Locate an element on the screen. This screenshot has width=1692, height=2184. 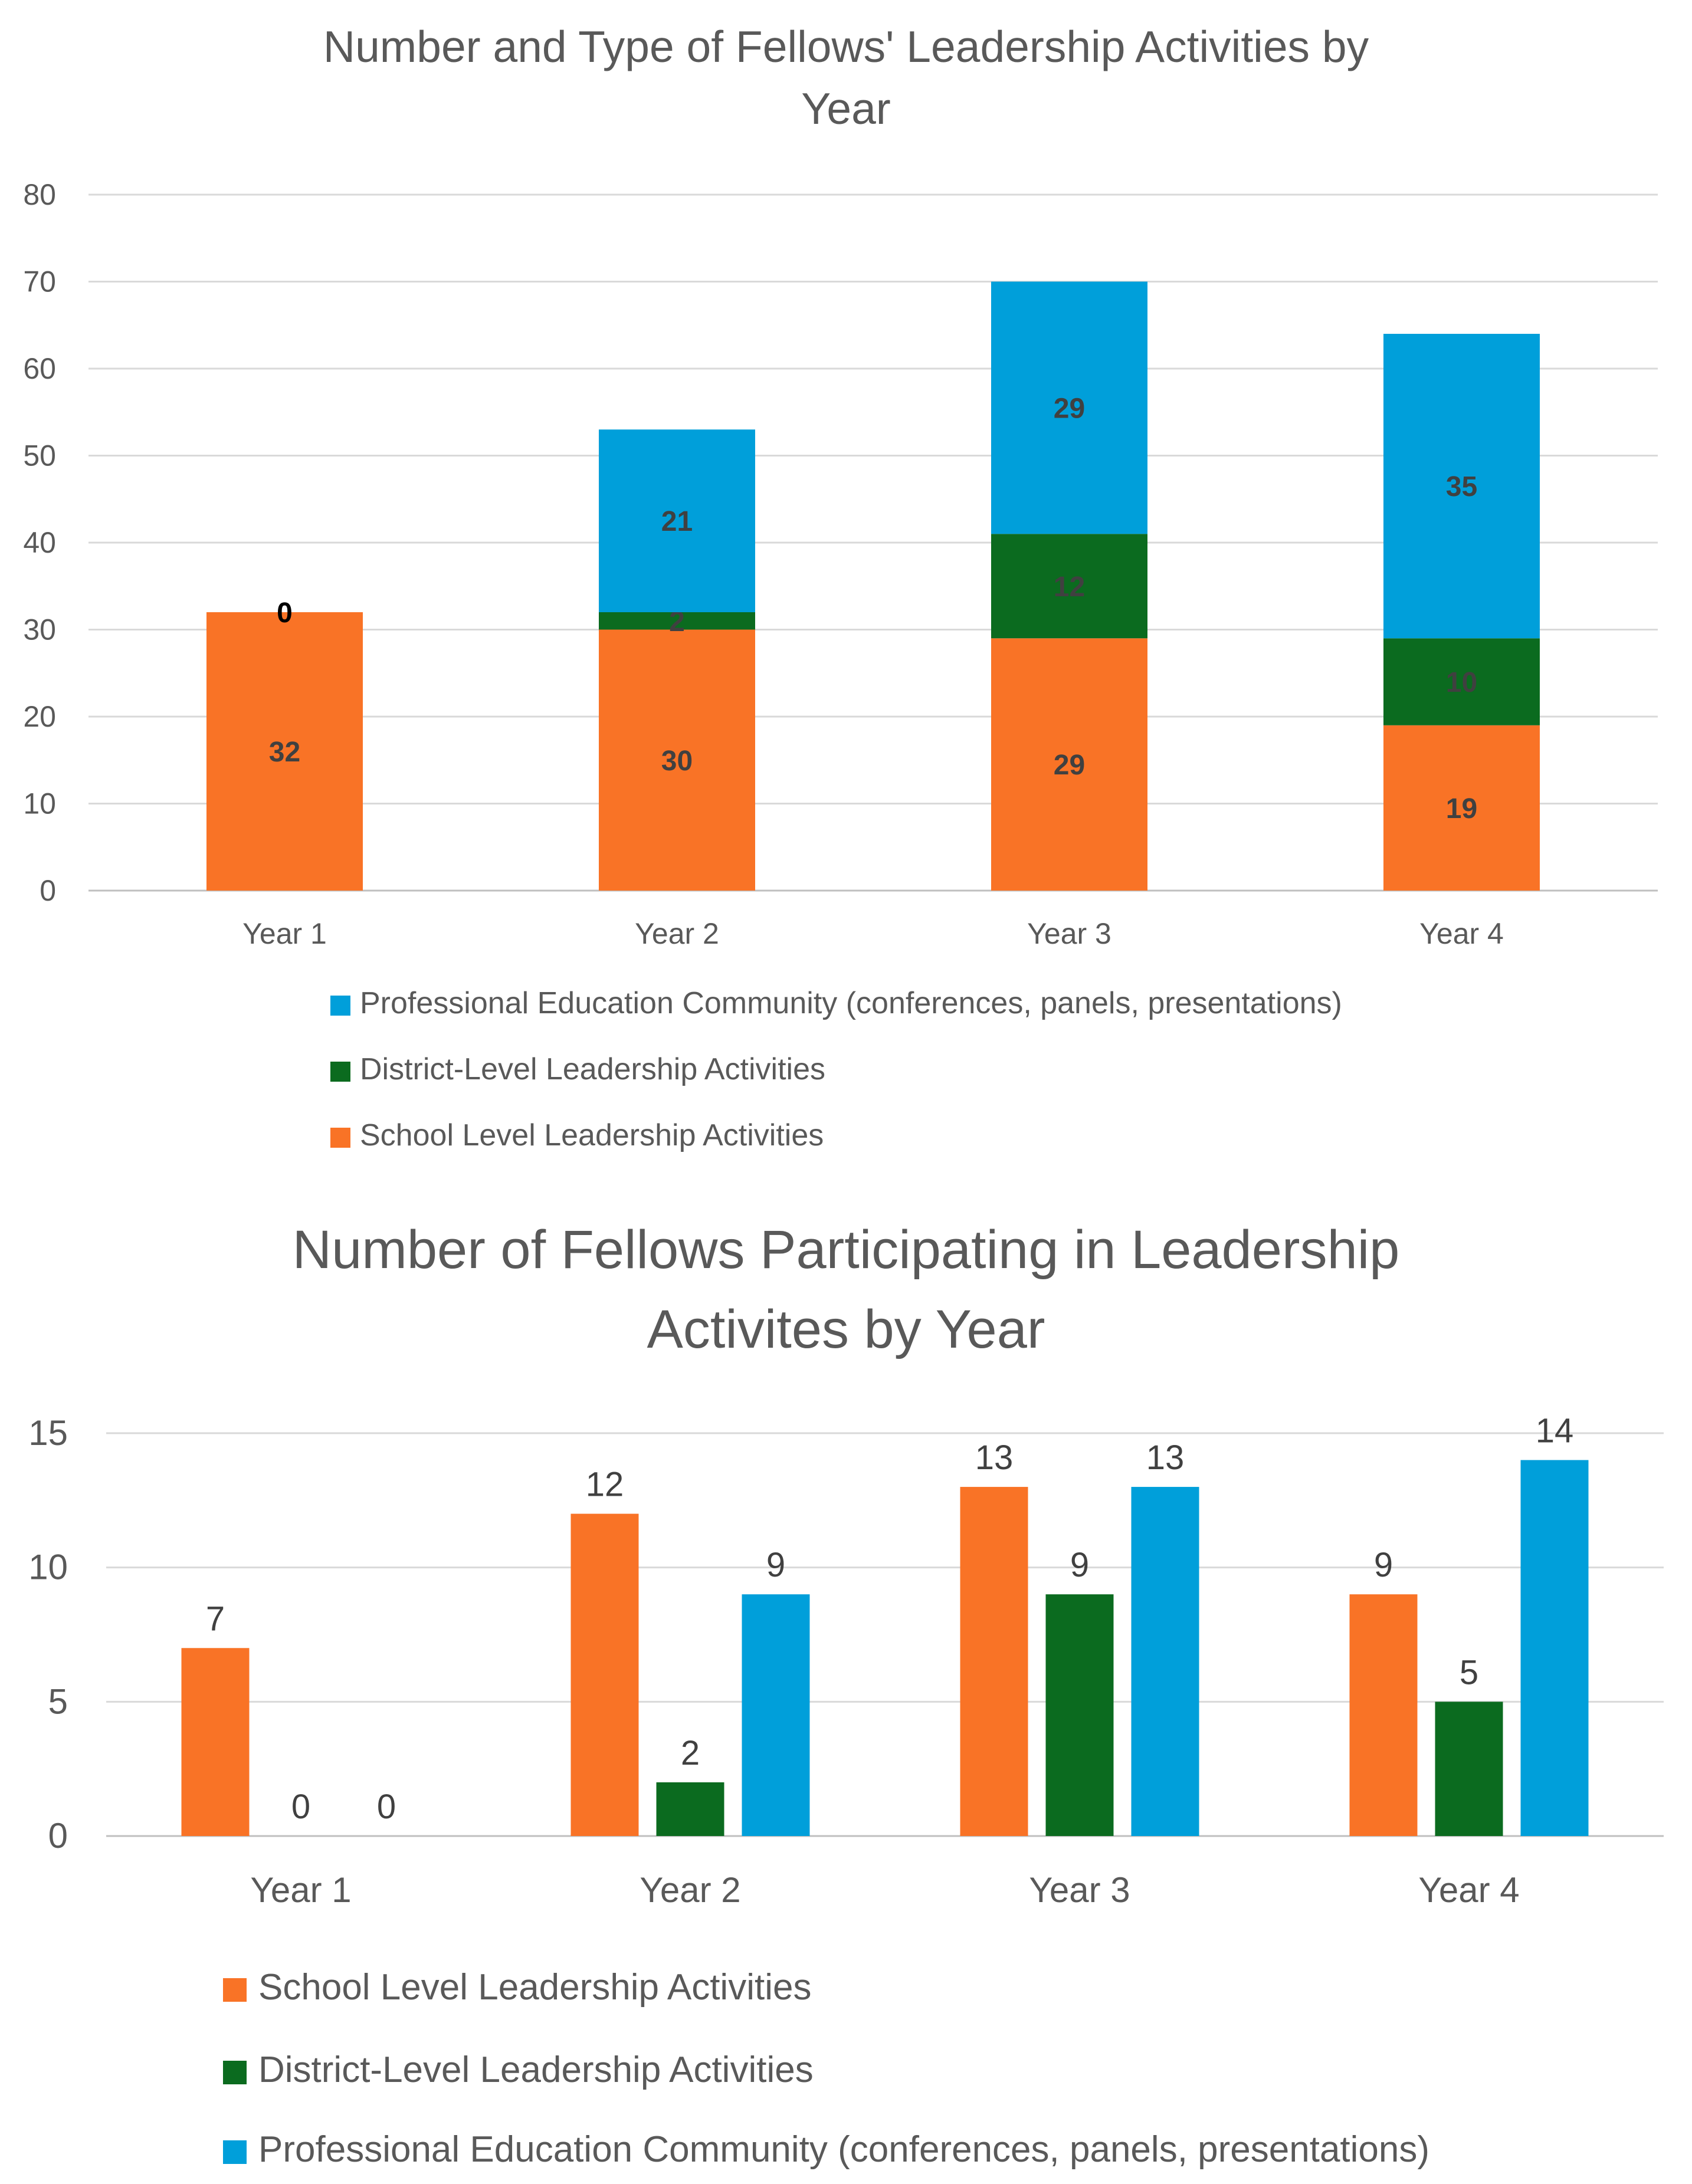
y-tick-label: 50 is located at coordinates (39, 455).